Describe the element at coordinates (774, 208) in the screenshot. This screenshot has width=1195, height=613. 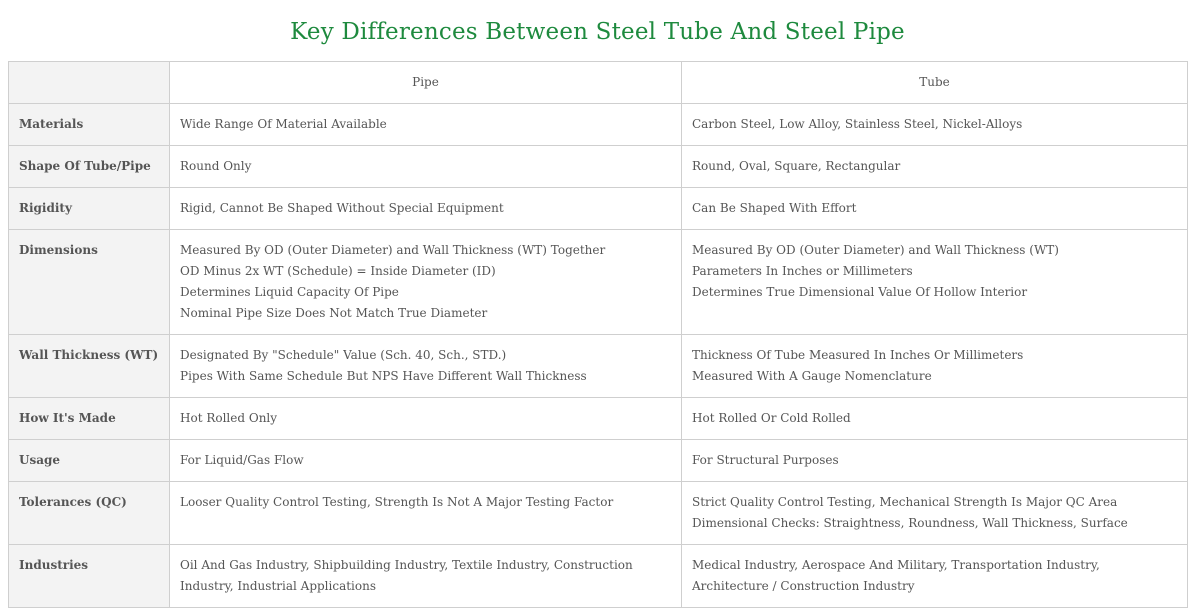
I see `cell-line: Can Be Shaped With Effort` at that location.